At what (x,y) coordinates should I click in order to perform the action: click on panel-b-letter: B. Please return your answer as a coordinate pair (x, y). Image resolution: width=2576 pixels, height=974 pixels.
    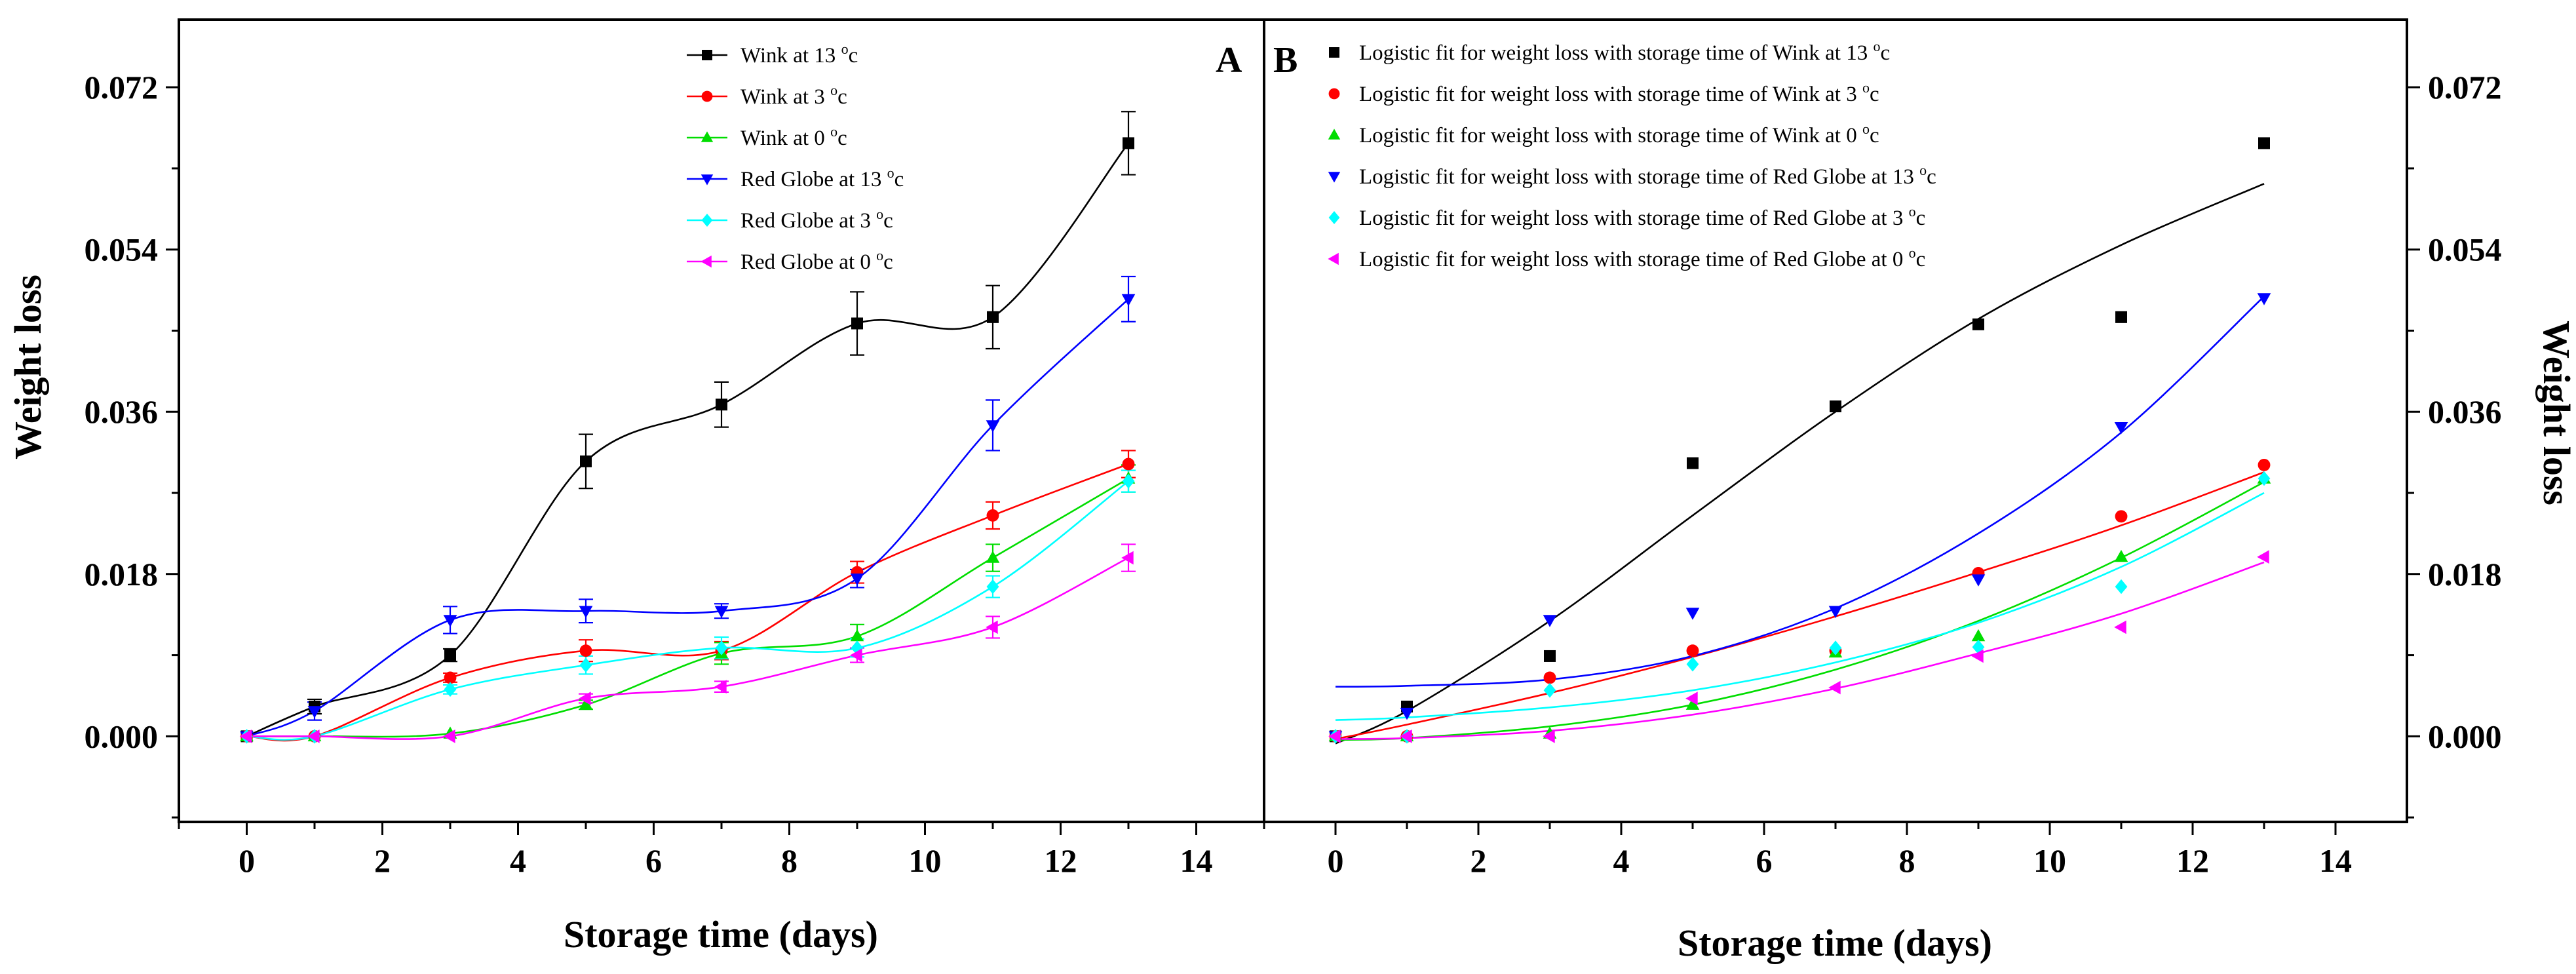
    Looking at the image, I should click on (1285, 60).